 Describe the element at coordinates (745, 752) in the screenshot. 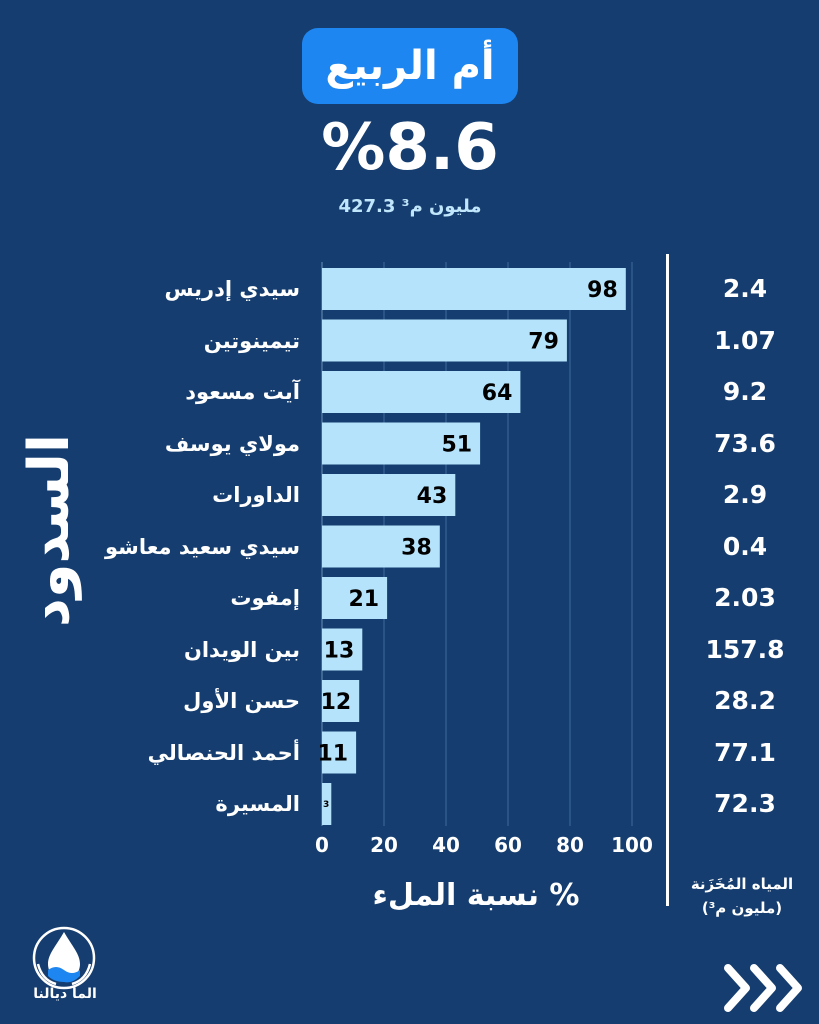

I see `stored-water-value: 77.1` at that location.